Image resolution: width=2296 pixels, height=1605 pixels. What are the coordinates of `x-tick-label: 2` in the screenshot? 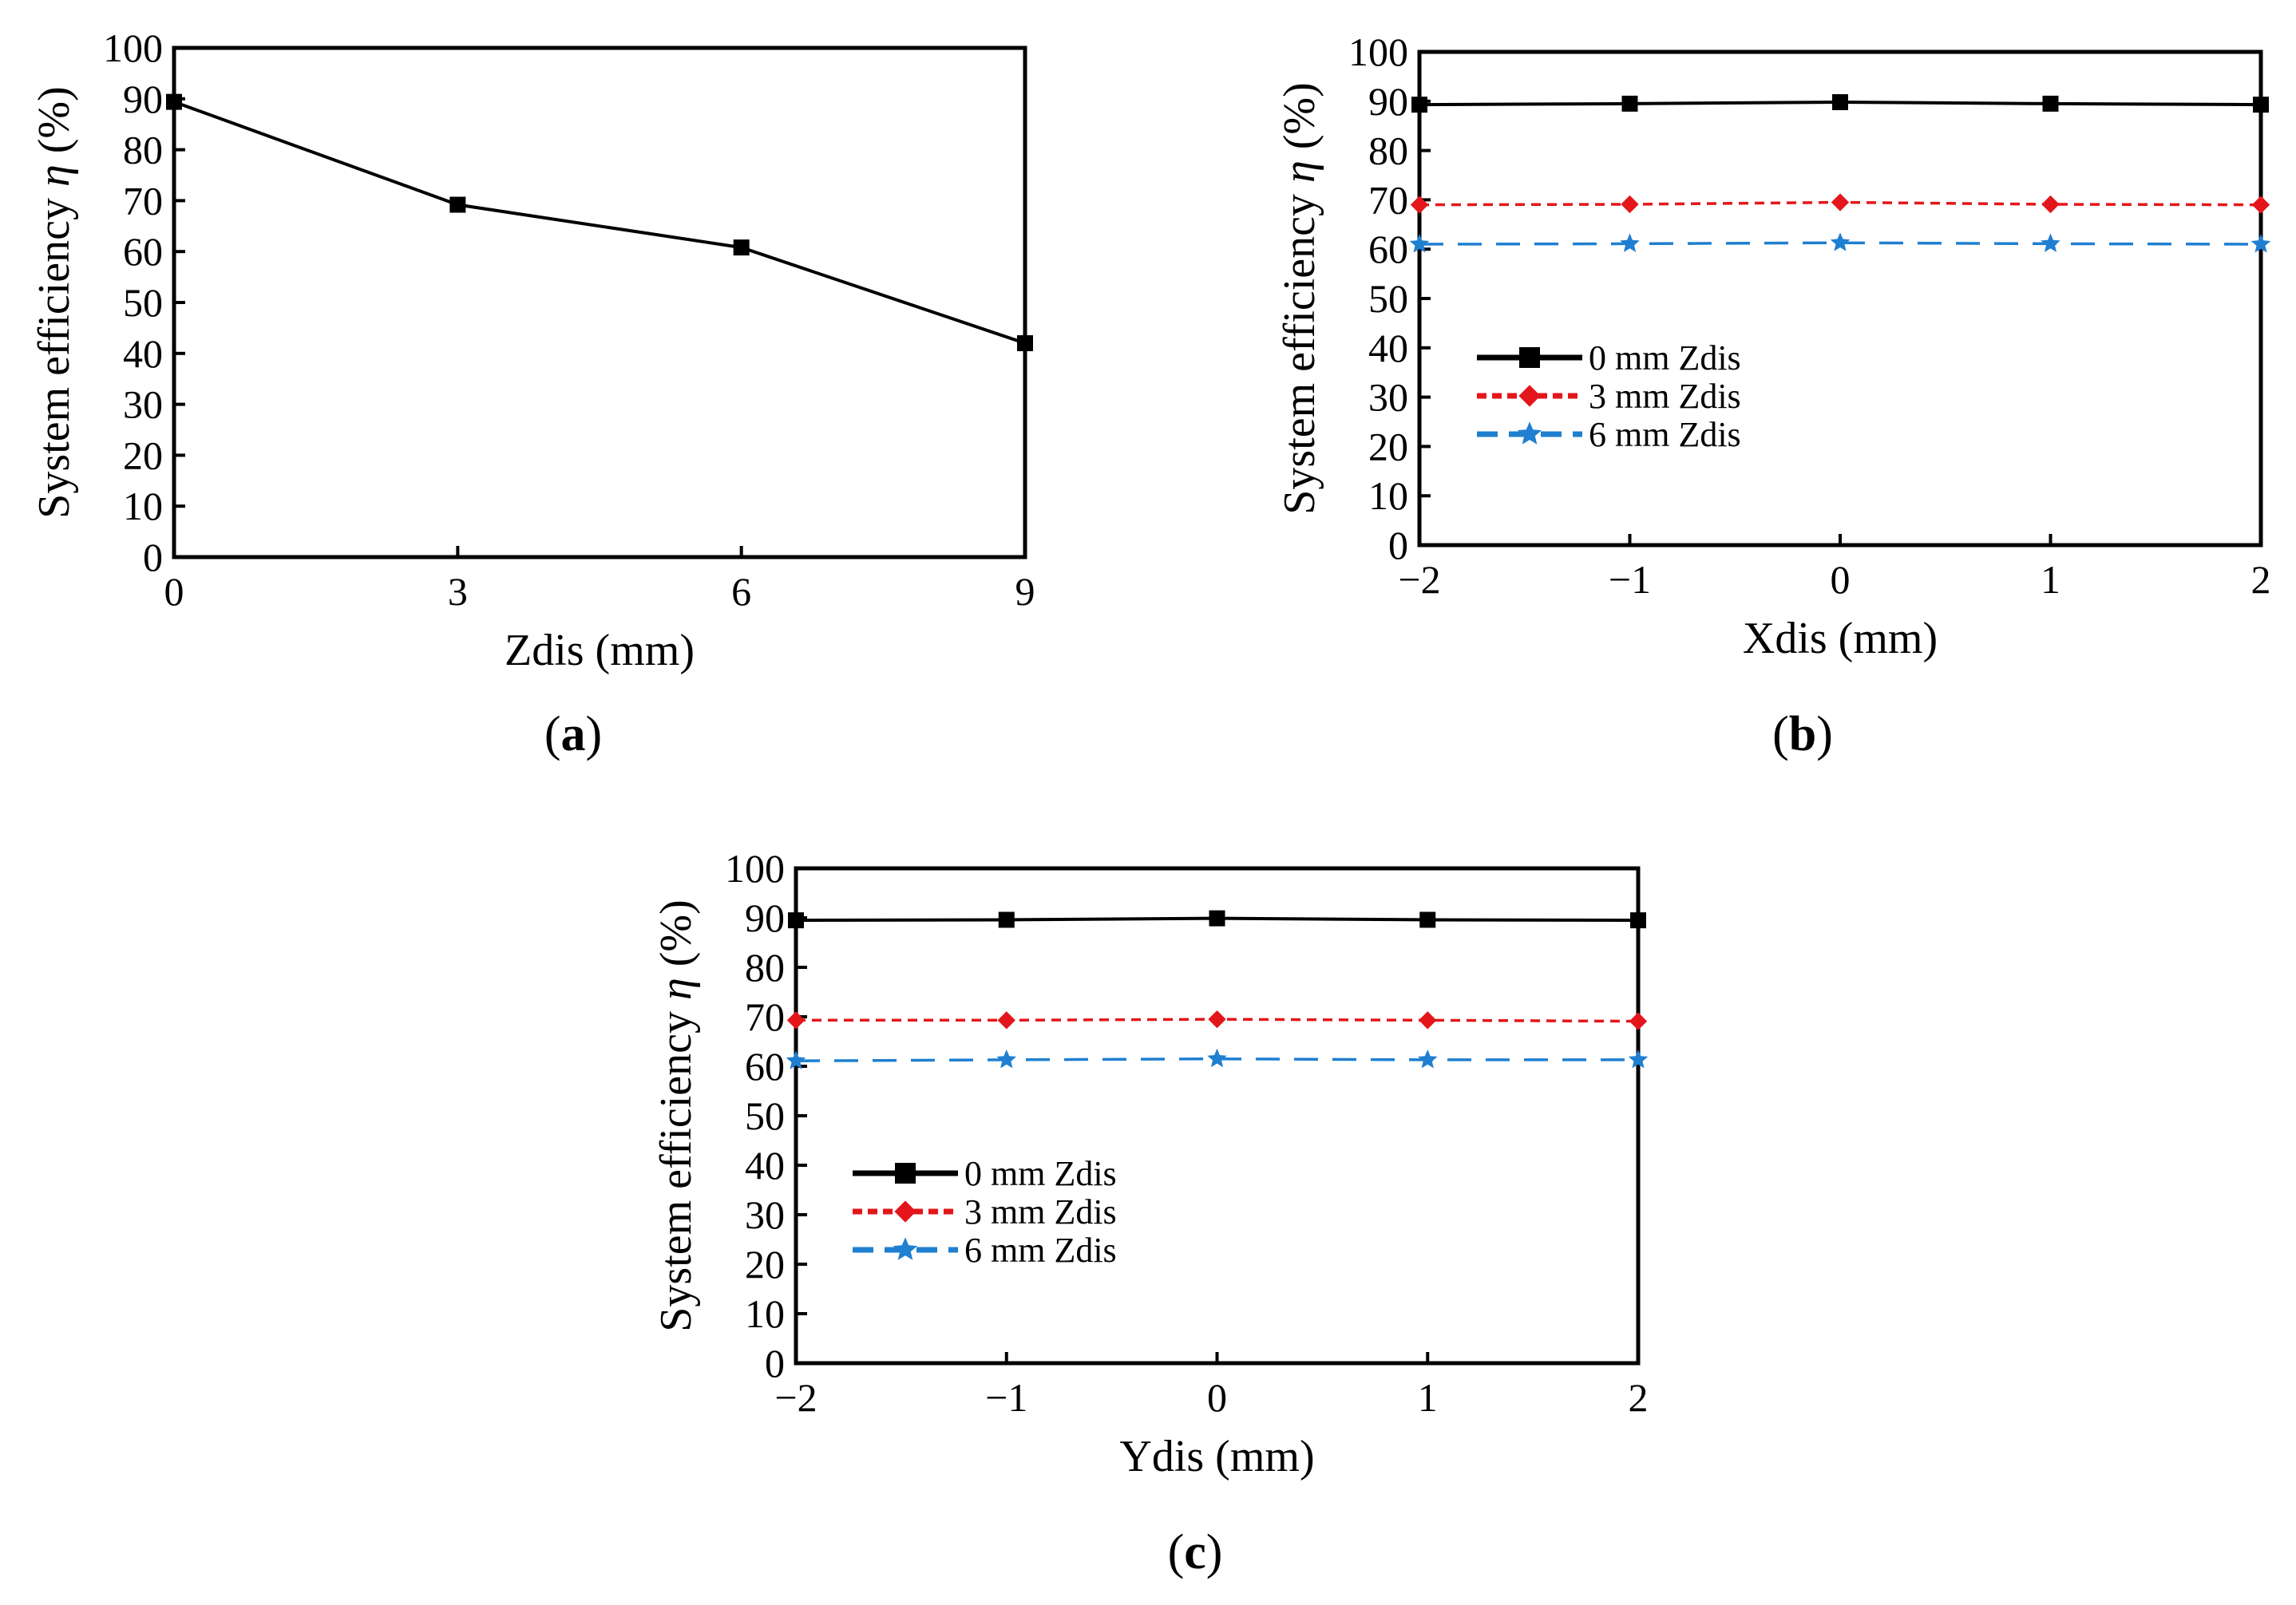 It's located at (1639, 1397).